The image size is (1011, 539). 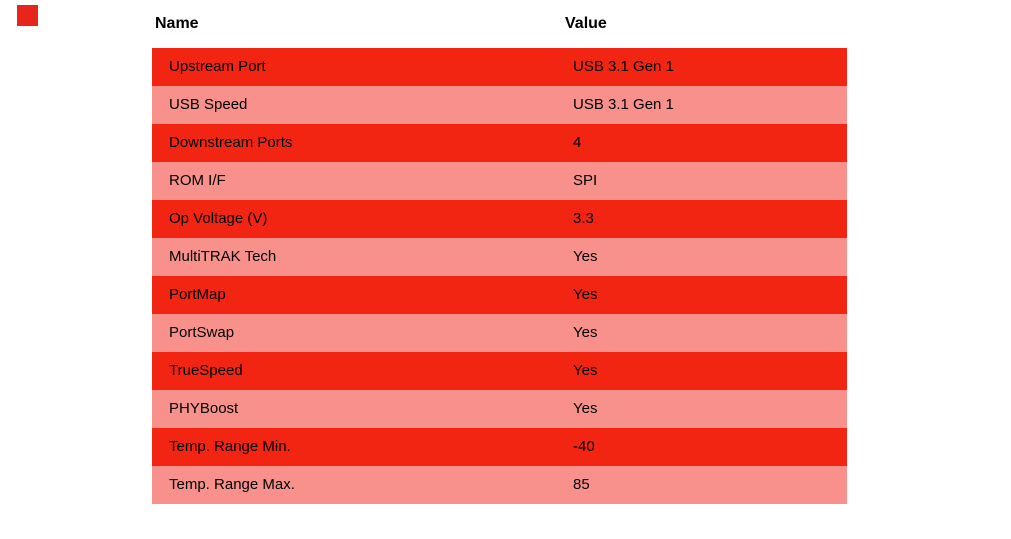 I want to click on value-cell: 3.3, so click(x=583, y=218).